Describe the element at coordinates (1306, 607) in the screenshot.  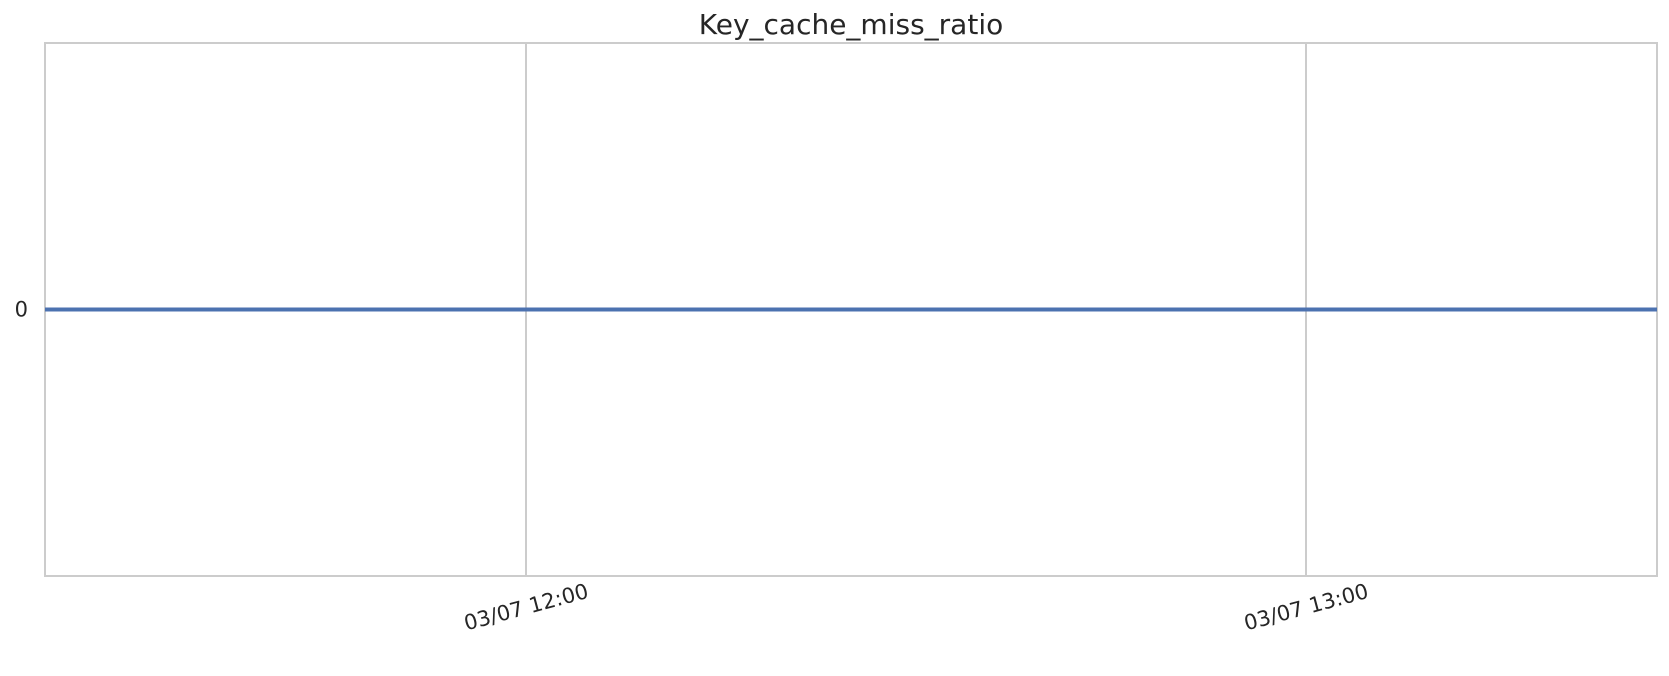
I see `x-tick-label: 03/07 13:00` at that location.